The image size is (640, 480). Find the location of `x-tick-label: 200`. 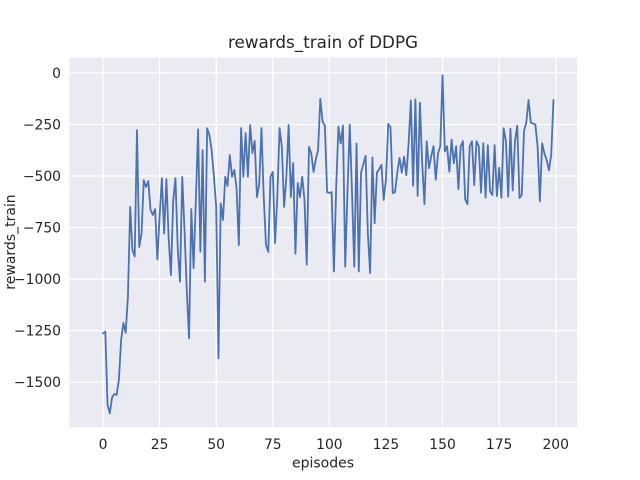

x-tick-label: 200 is located at coordinates (555, 445).